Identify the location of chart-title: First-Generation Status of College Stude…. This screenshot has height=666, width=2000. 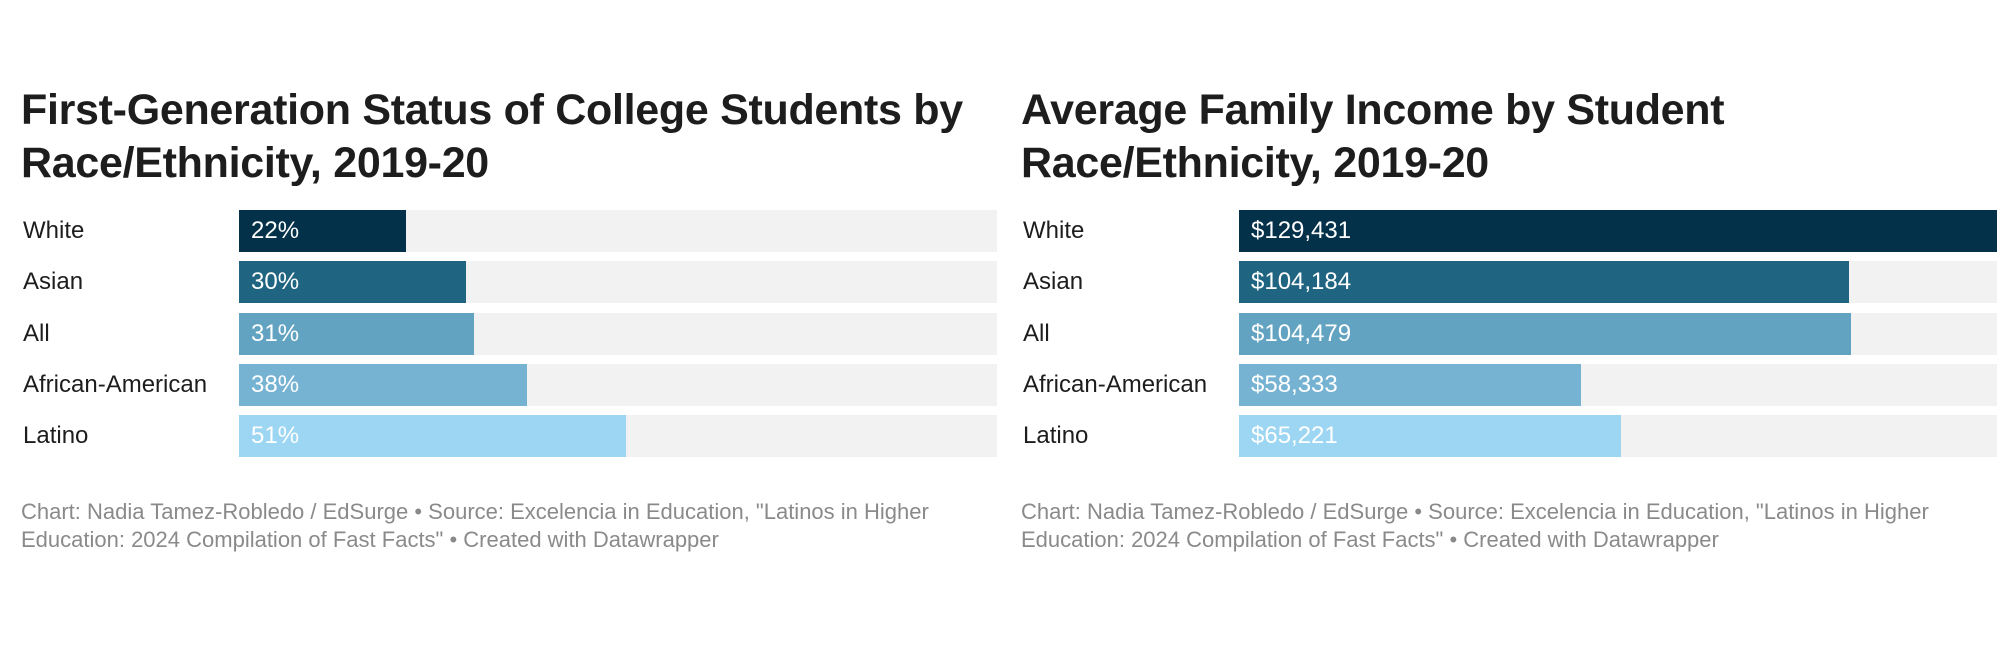
(492, 136).